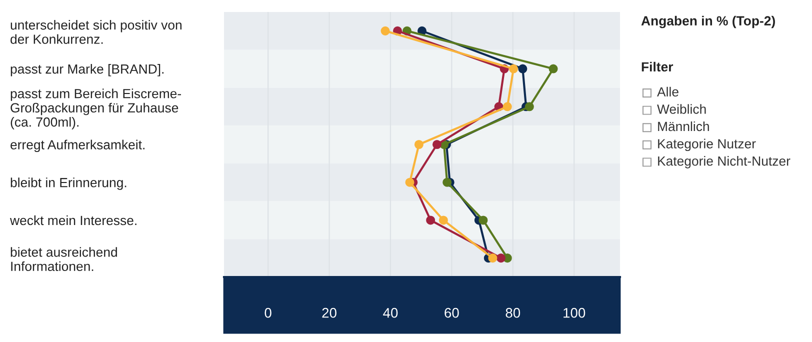 This screenshot has width=812, height=342. Describe the element at coordinates (451, 313) in the screenshot. I see `x-tick-label: 60` at that location.